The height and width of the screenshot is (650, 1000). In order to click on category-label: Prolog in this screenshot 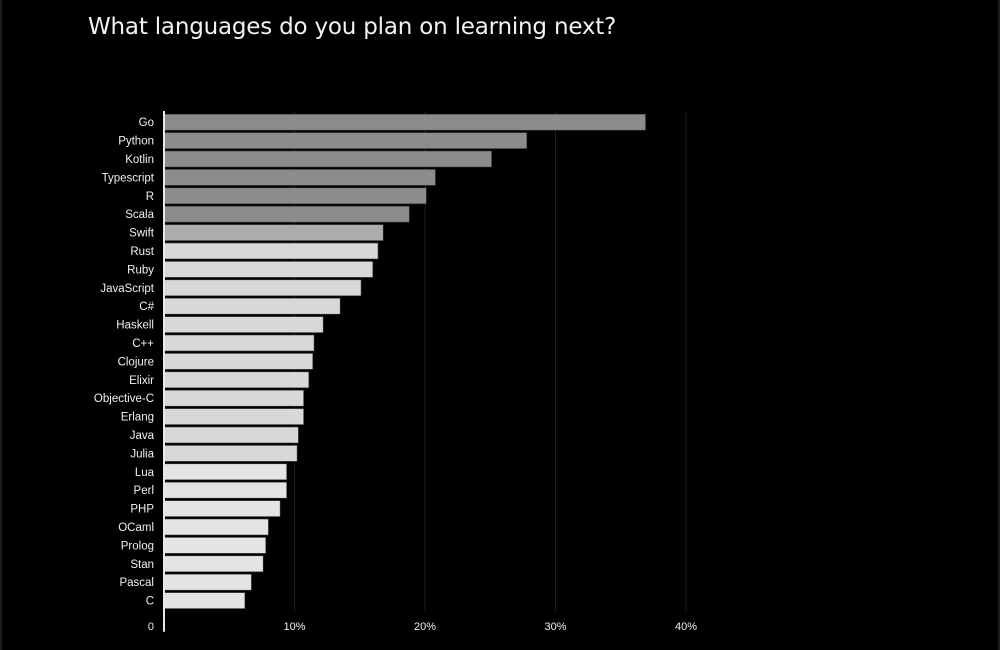, I will do `click(137, 546)`.